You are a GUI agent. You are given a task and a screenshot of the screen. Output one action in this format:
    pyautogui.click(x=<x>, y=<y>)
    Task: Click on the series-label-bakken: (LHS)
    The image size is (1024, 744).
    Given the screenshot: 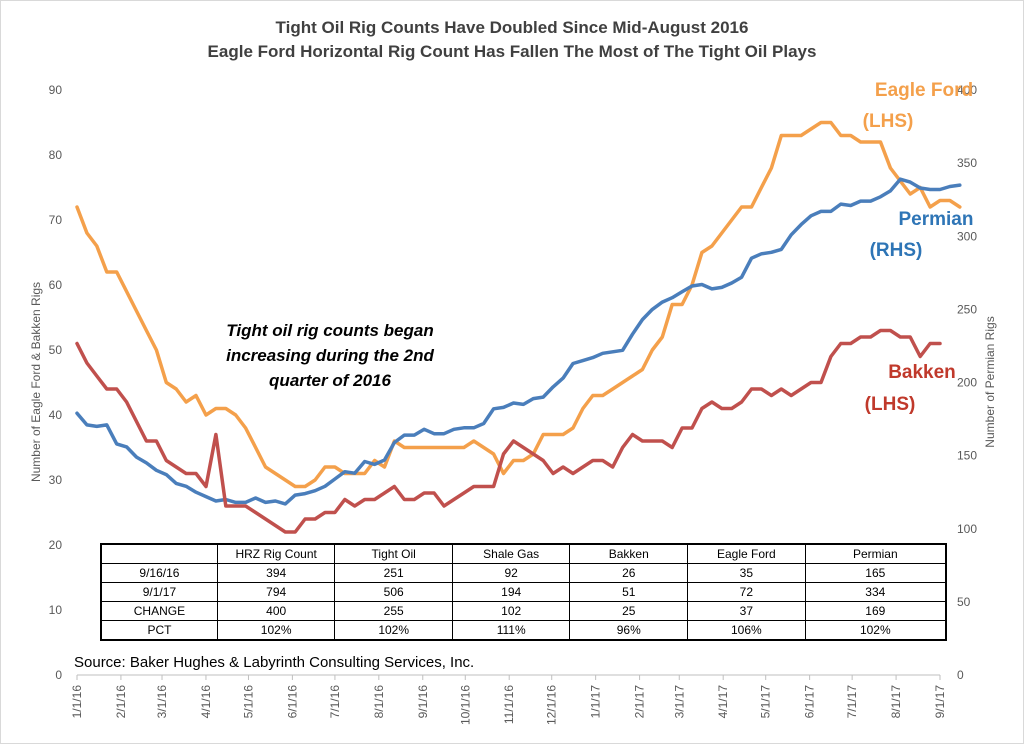 What is the action you would take?
    pyautogui.click(x=890, y=404)
    